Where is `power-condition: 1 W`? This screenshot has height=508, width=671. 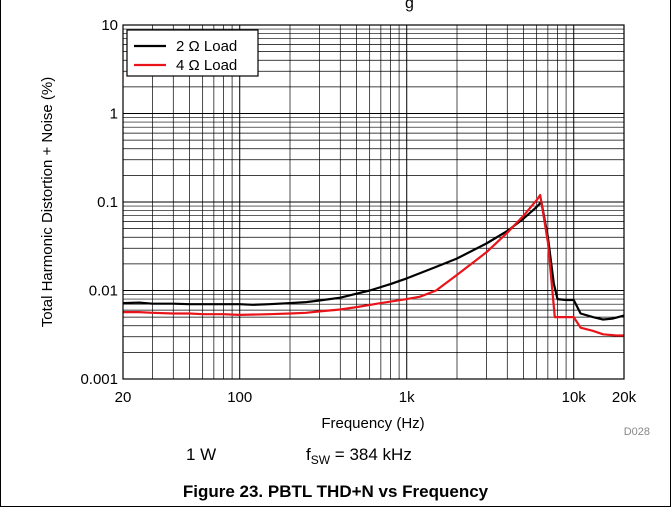
power-condition: 1 W is located at coordinates (201, 454).